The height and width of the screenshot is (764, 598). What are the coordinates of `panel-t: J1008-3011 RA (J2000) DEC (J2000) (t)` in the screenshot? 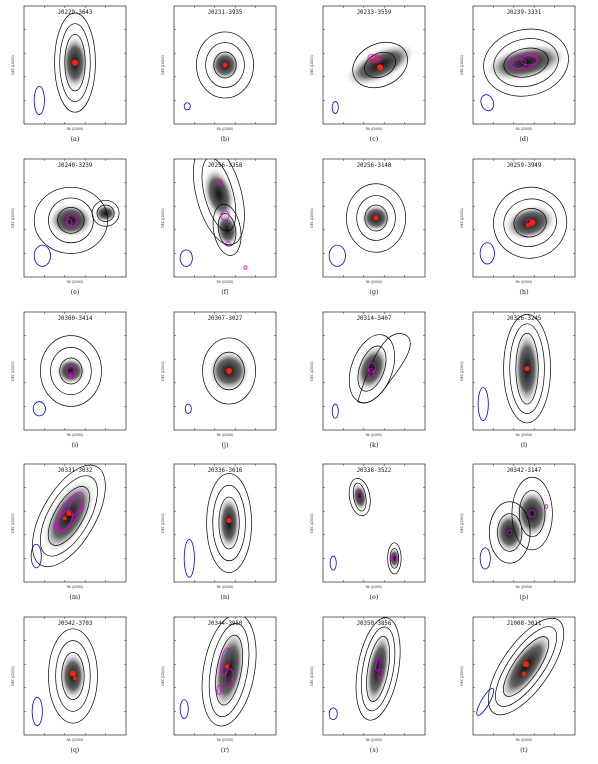 It's located at (523, 687).